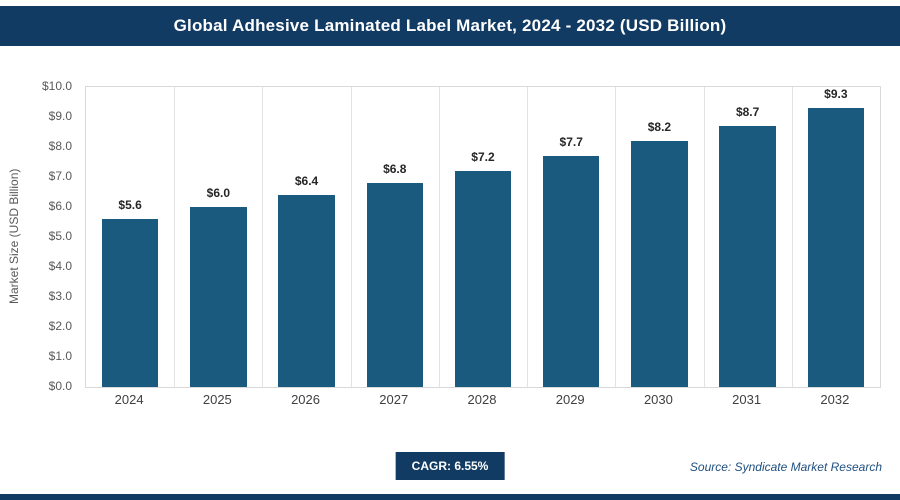  What do you see at coordinates (659, 264) in the screenshot?
I see `bar-2030` at bounding box center [659, 264].